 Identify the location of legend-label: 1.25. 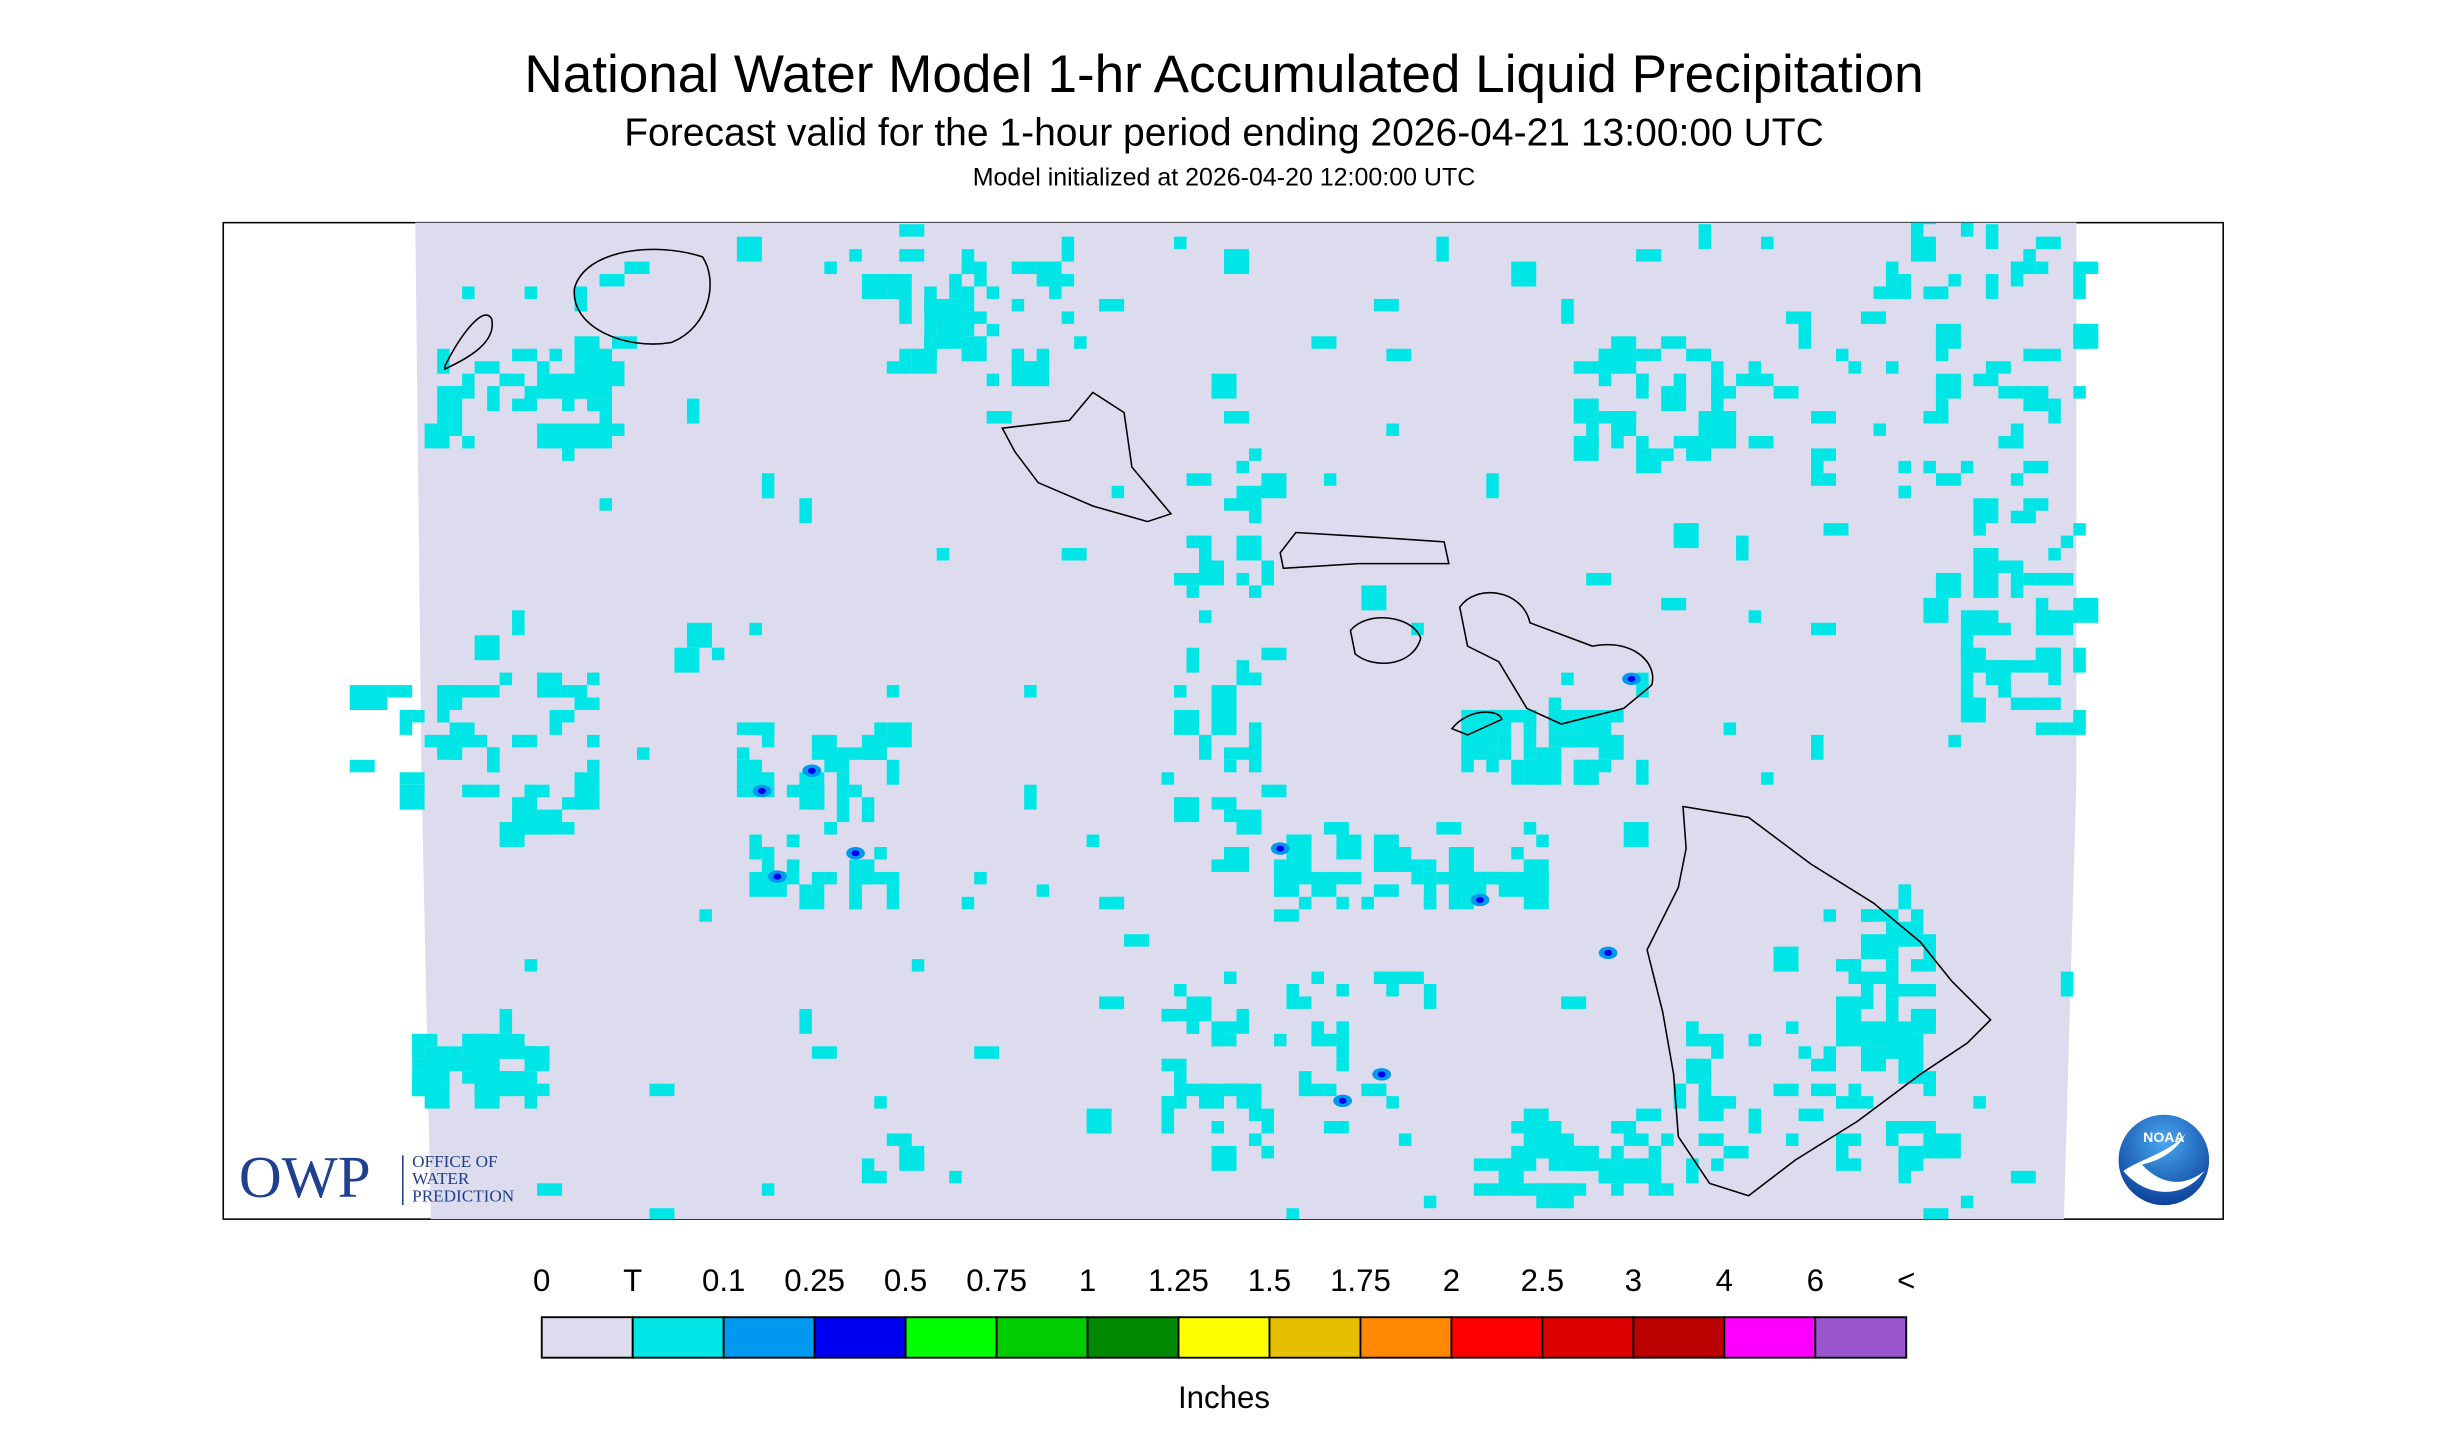
(1178, 1280).